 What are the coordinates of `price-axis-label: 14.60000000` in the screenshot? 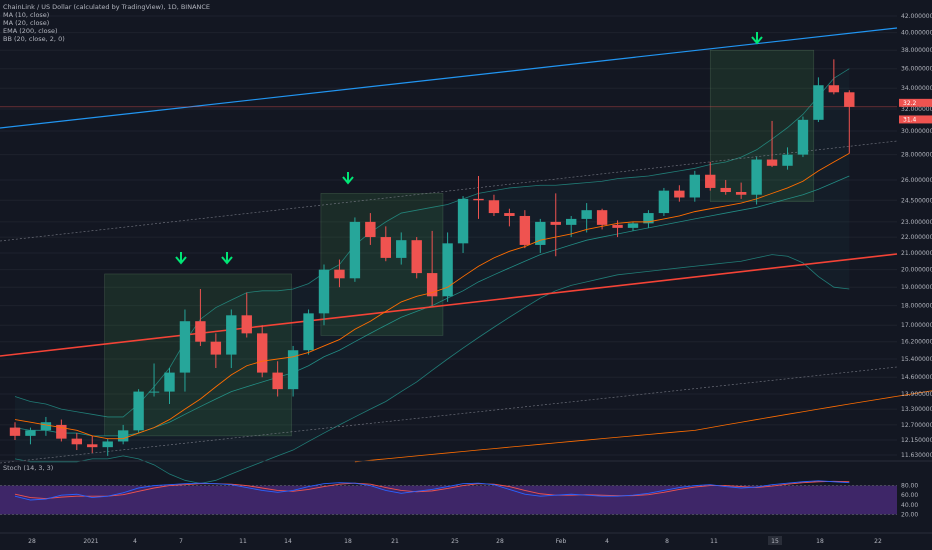 It's located at (916, 377).